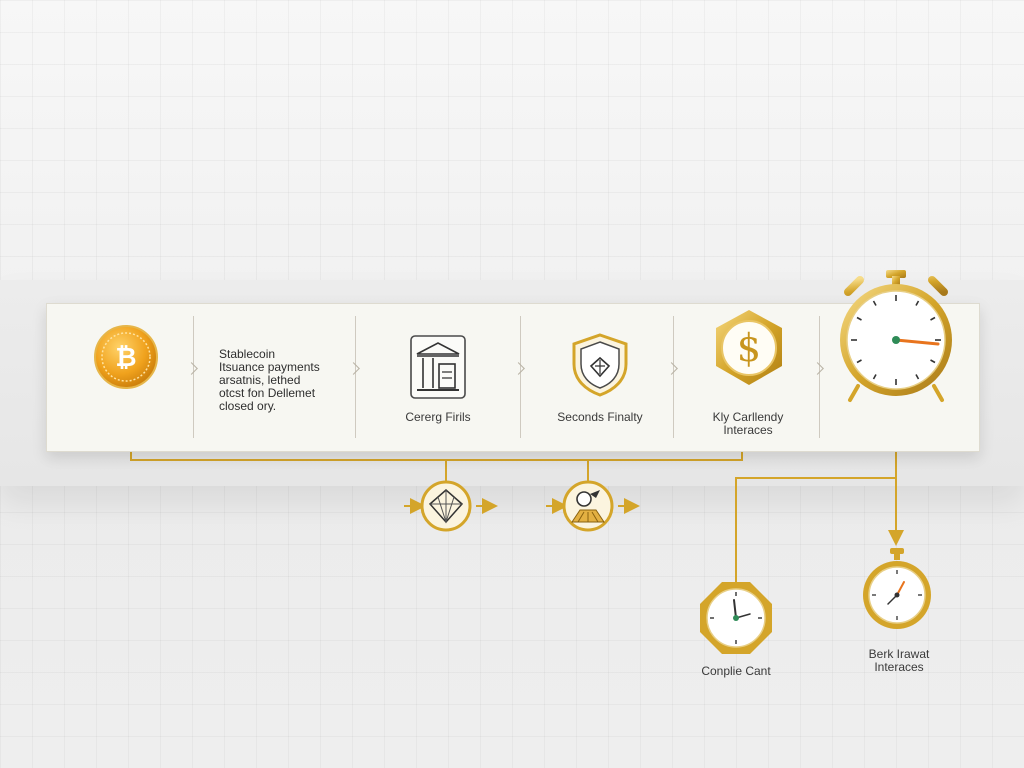 The width and height of the screenshot is (1024, 768). I want to click on shield-icon, so click(600, 365).